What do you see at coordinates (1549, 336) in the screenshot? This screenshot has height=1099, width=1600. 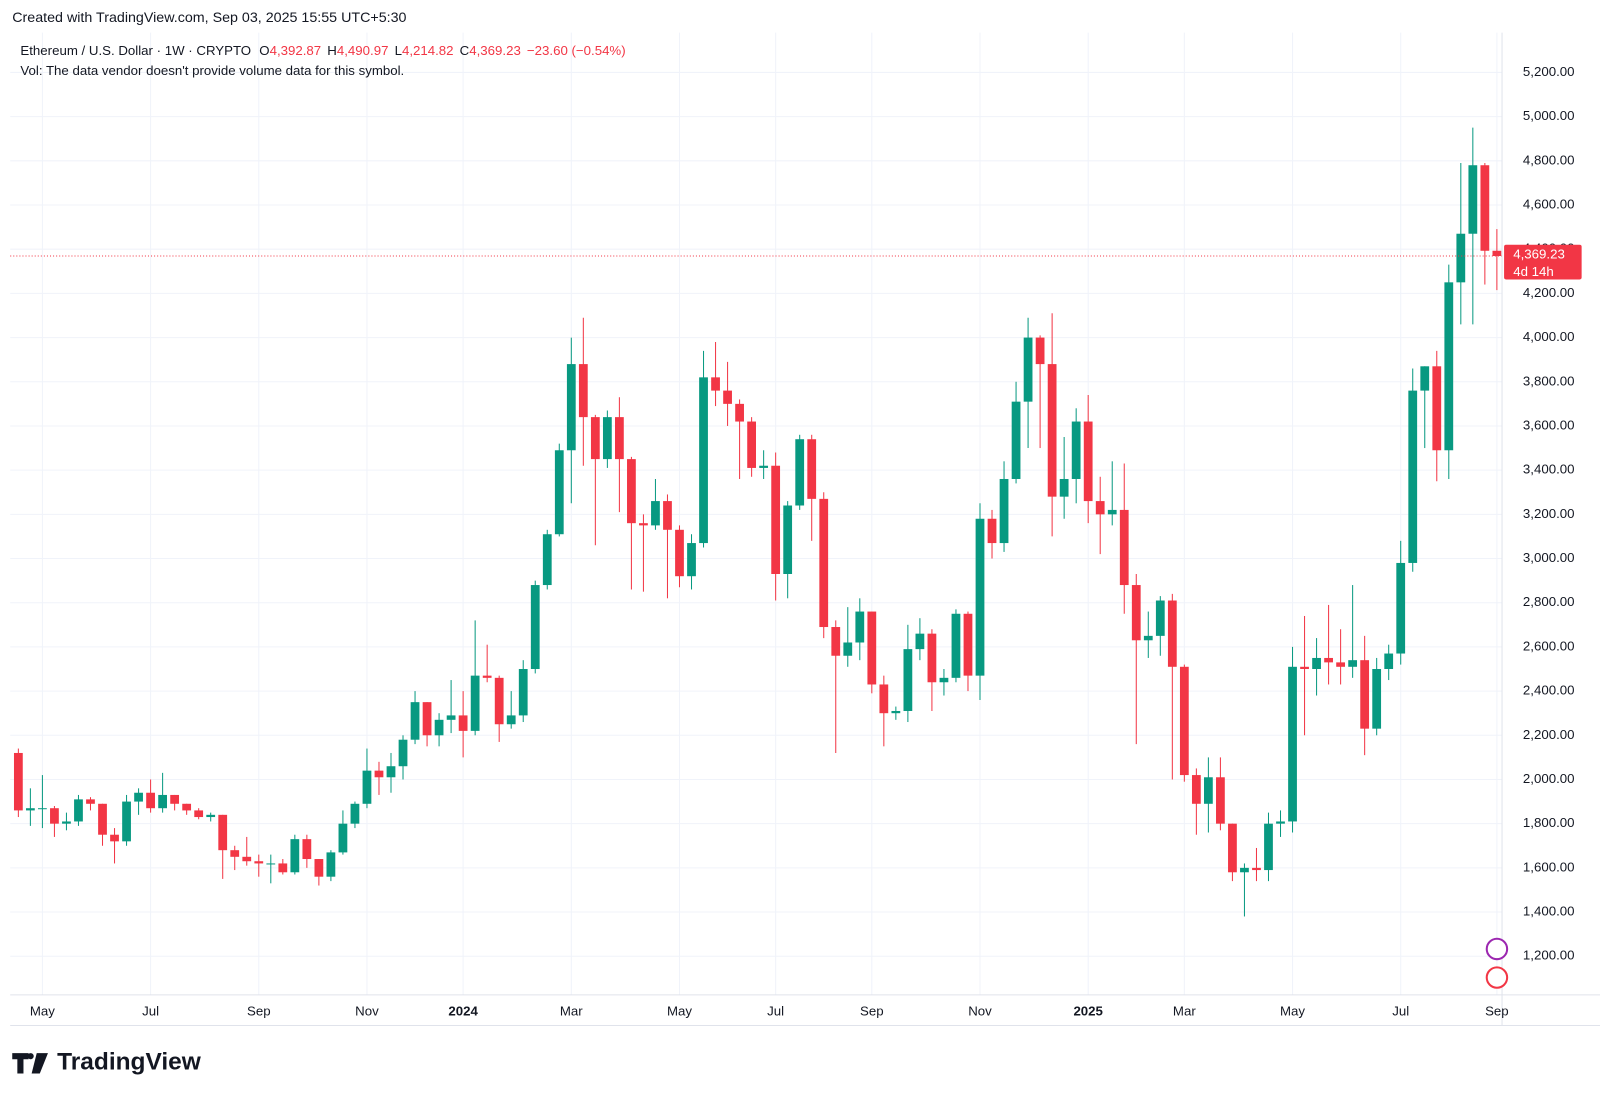 I see `y-tick-label: 4,000.00` at bounding box center [1549, 336].